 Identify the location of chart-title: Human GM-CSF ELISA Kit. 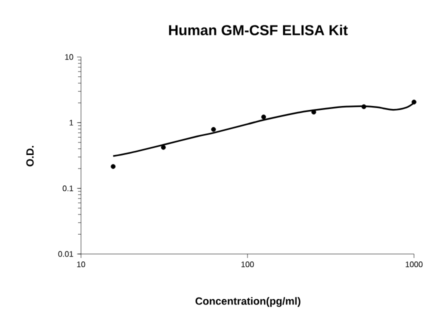
(258, 30).